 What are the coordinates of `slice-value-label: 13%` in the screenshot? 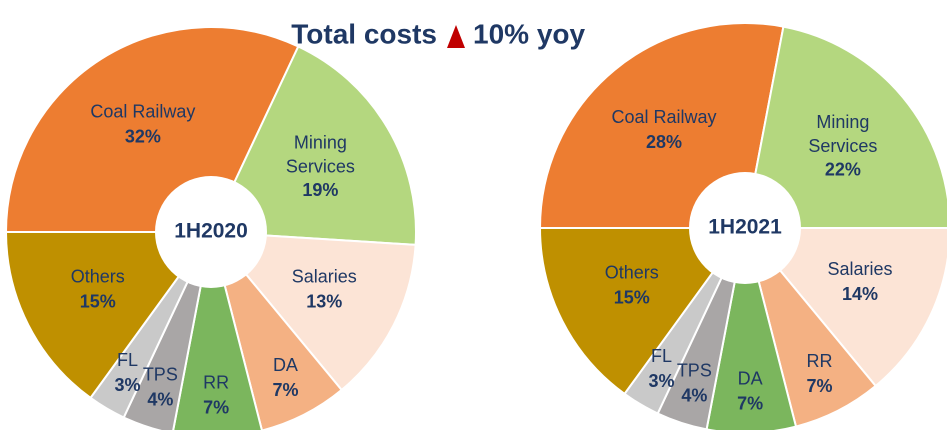 It's located at (324, 301).